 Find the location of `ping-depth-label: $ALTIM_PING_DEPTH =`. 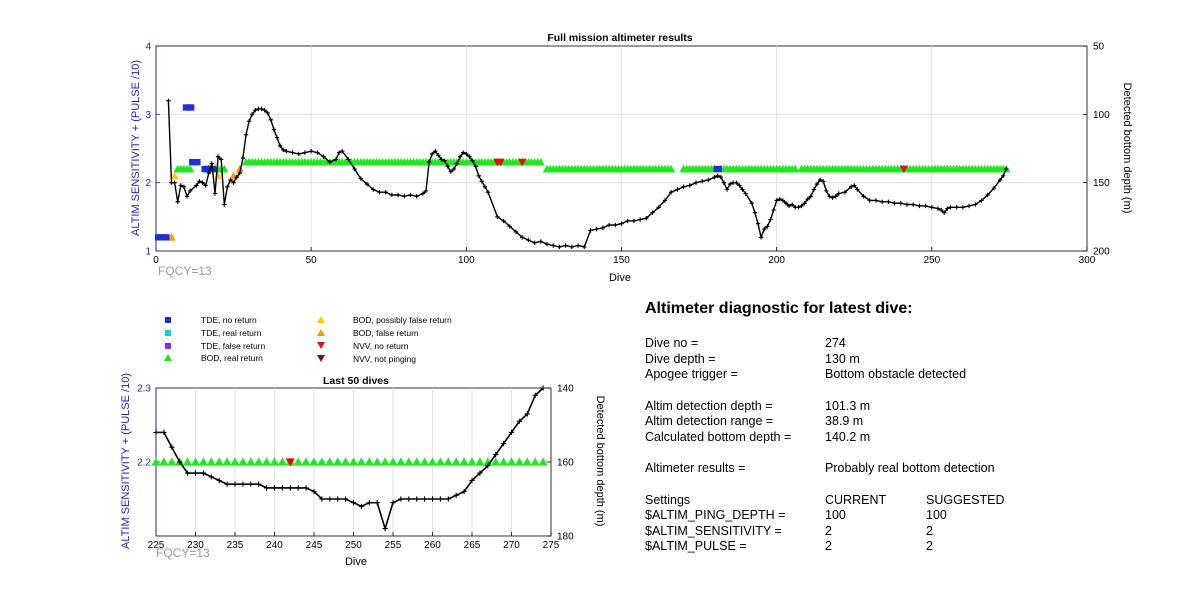

ping-depth-label: $ALTIM_PING_DEPTH = is located at coordinates (715, 515).